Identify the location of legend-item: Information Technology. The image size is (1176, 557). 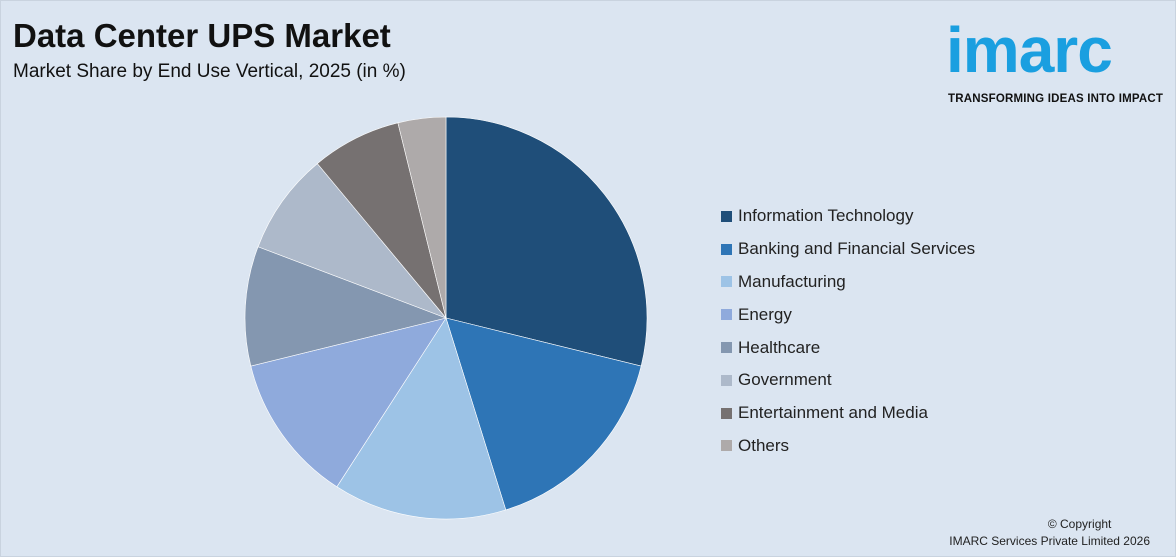
(848, 216).